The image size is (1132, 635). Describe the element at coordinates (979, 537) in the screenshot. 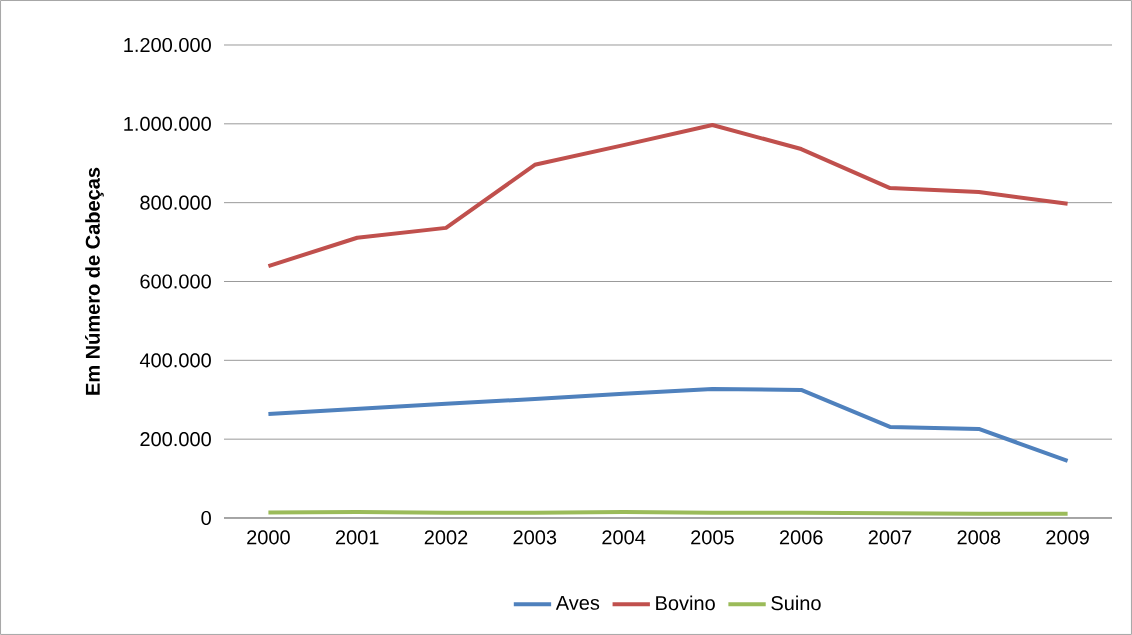

I see `x-tick-label: 2008` at that location.